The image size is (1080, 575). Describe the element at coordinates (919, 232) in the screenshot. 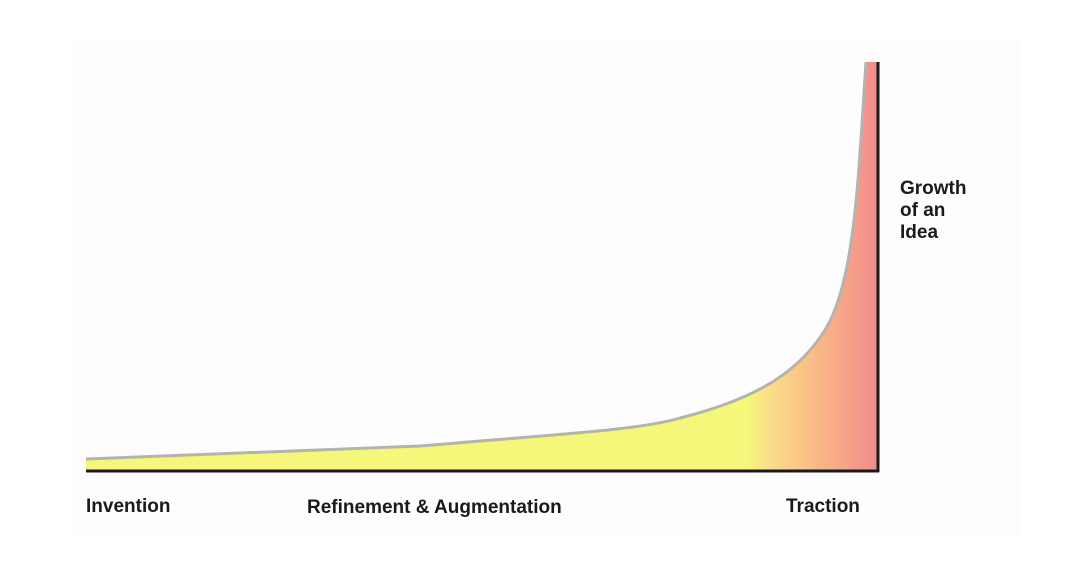

I see `growth-label-line-3: Idea` at that location.